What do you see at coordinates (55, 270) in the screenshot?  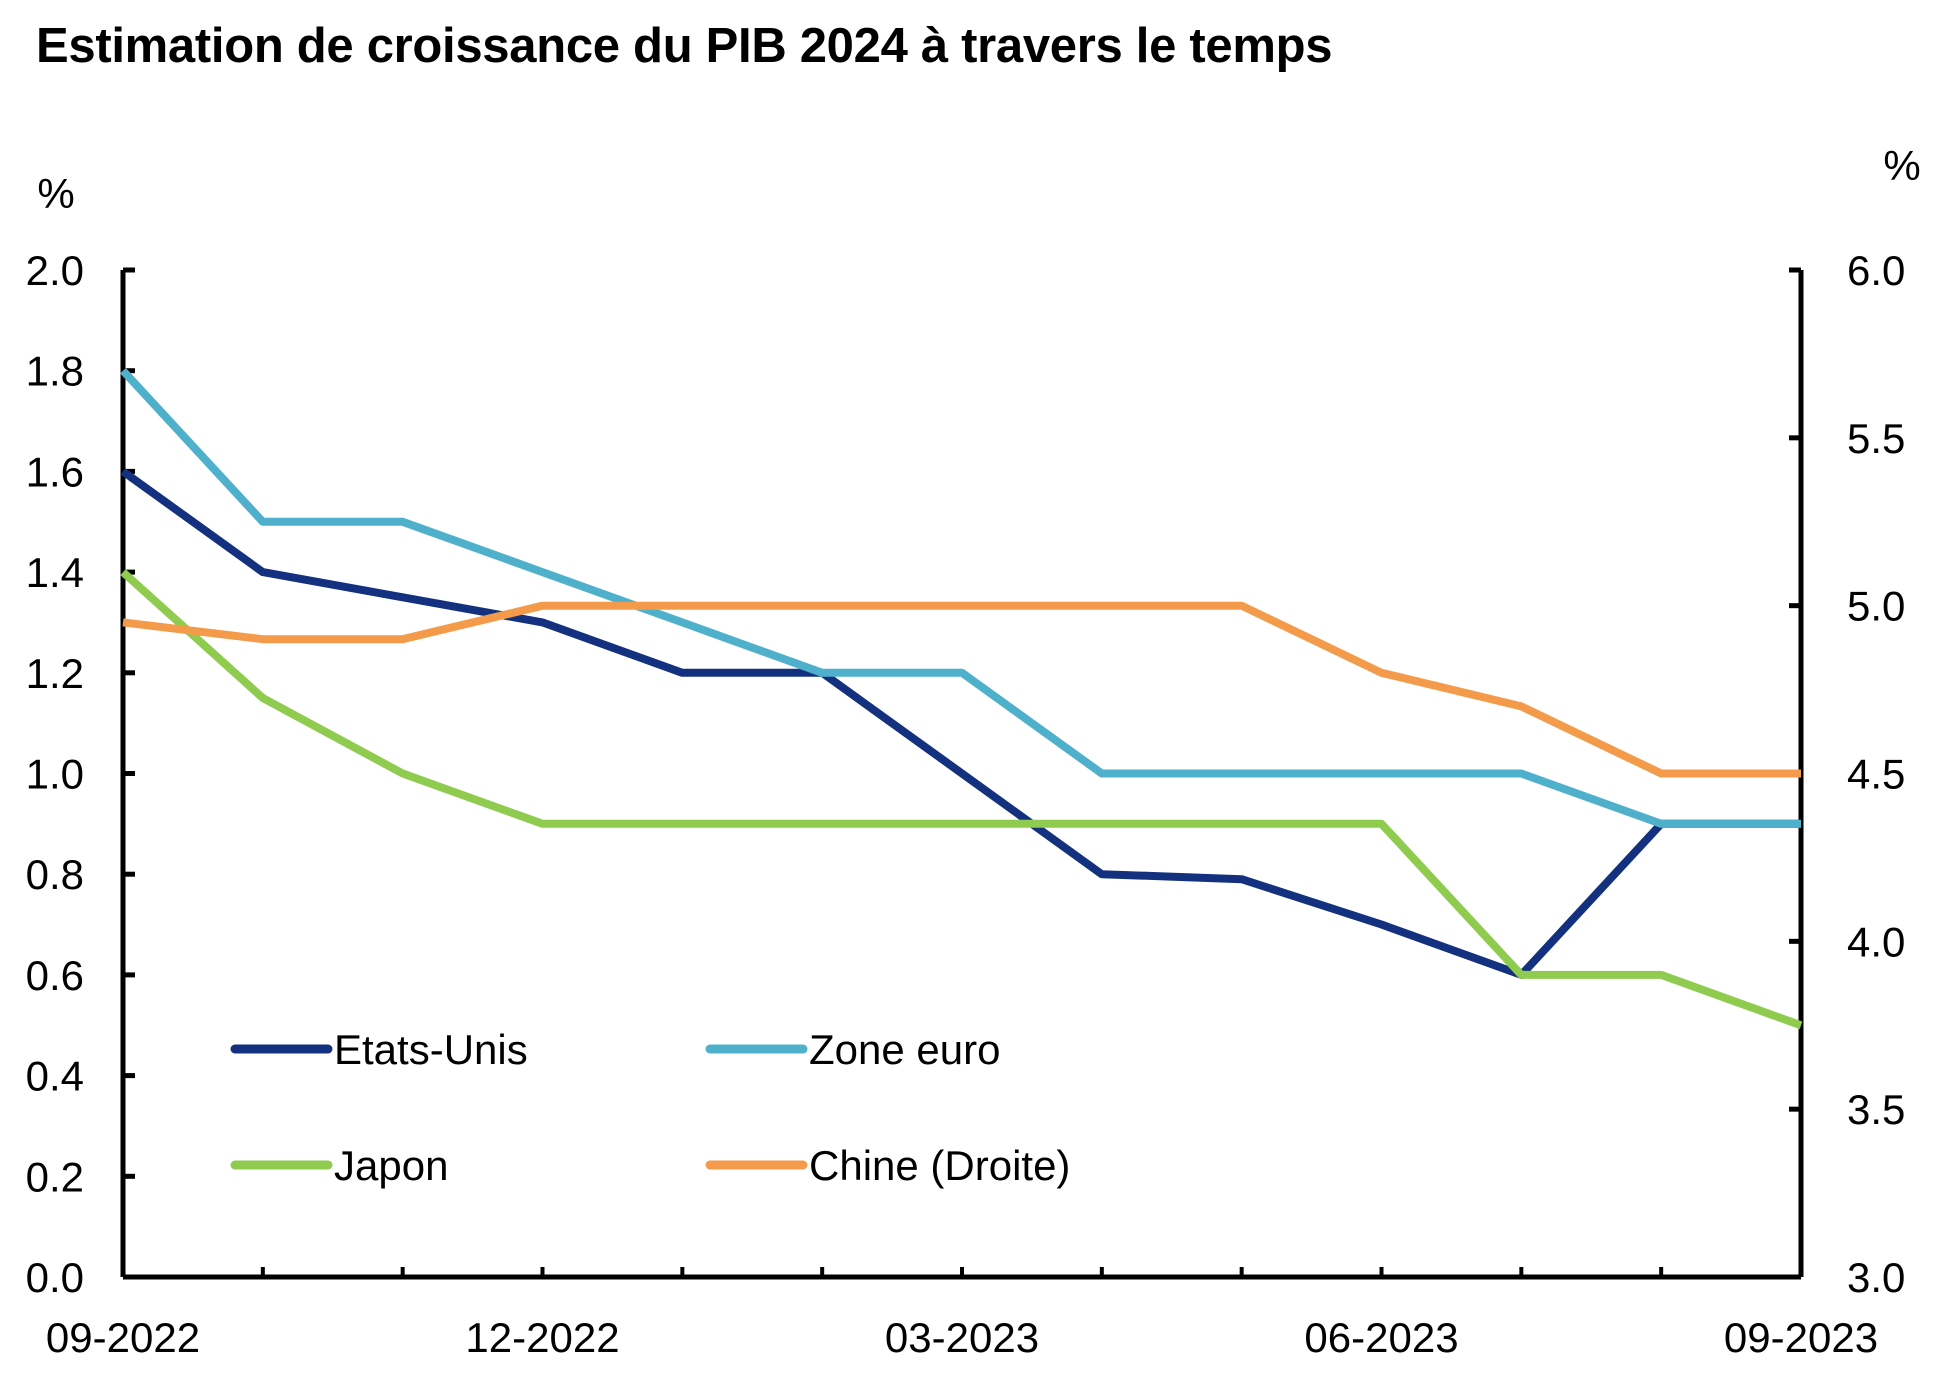 I see `left-axis-tick-label: 2.0` at bounding box center [55, 270].